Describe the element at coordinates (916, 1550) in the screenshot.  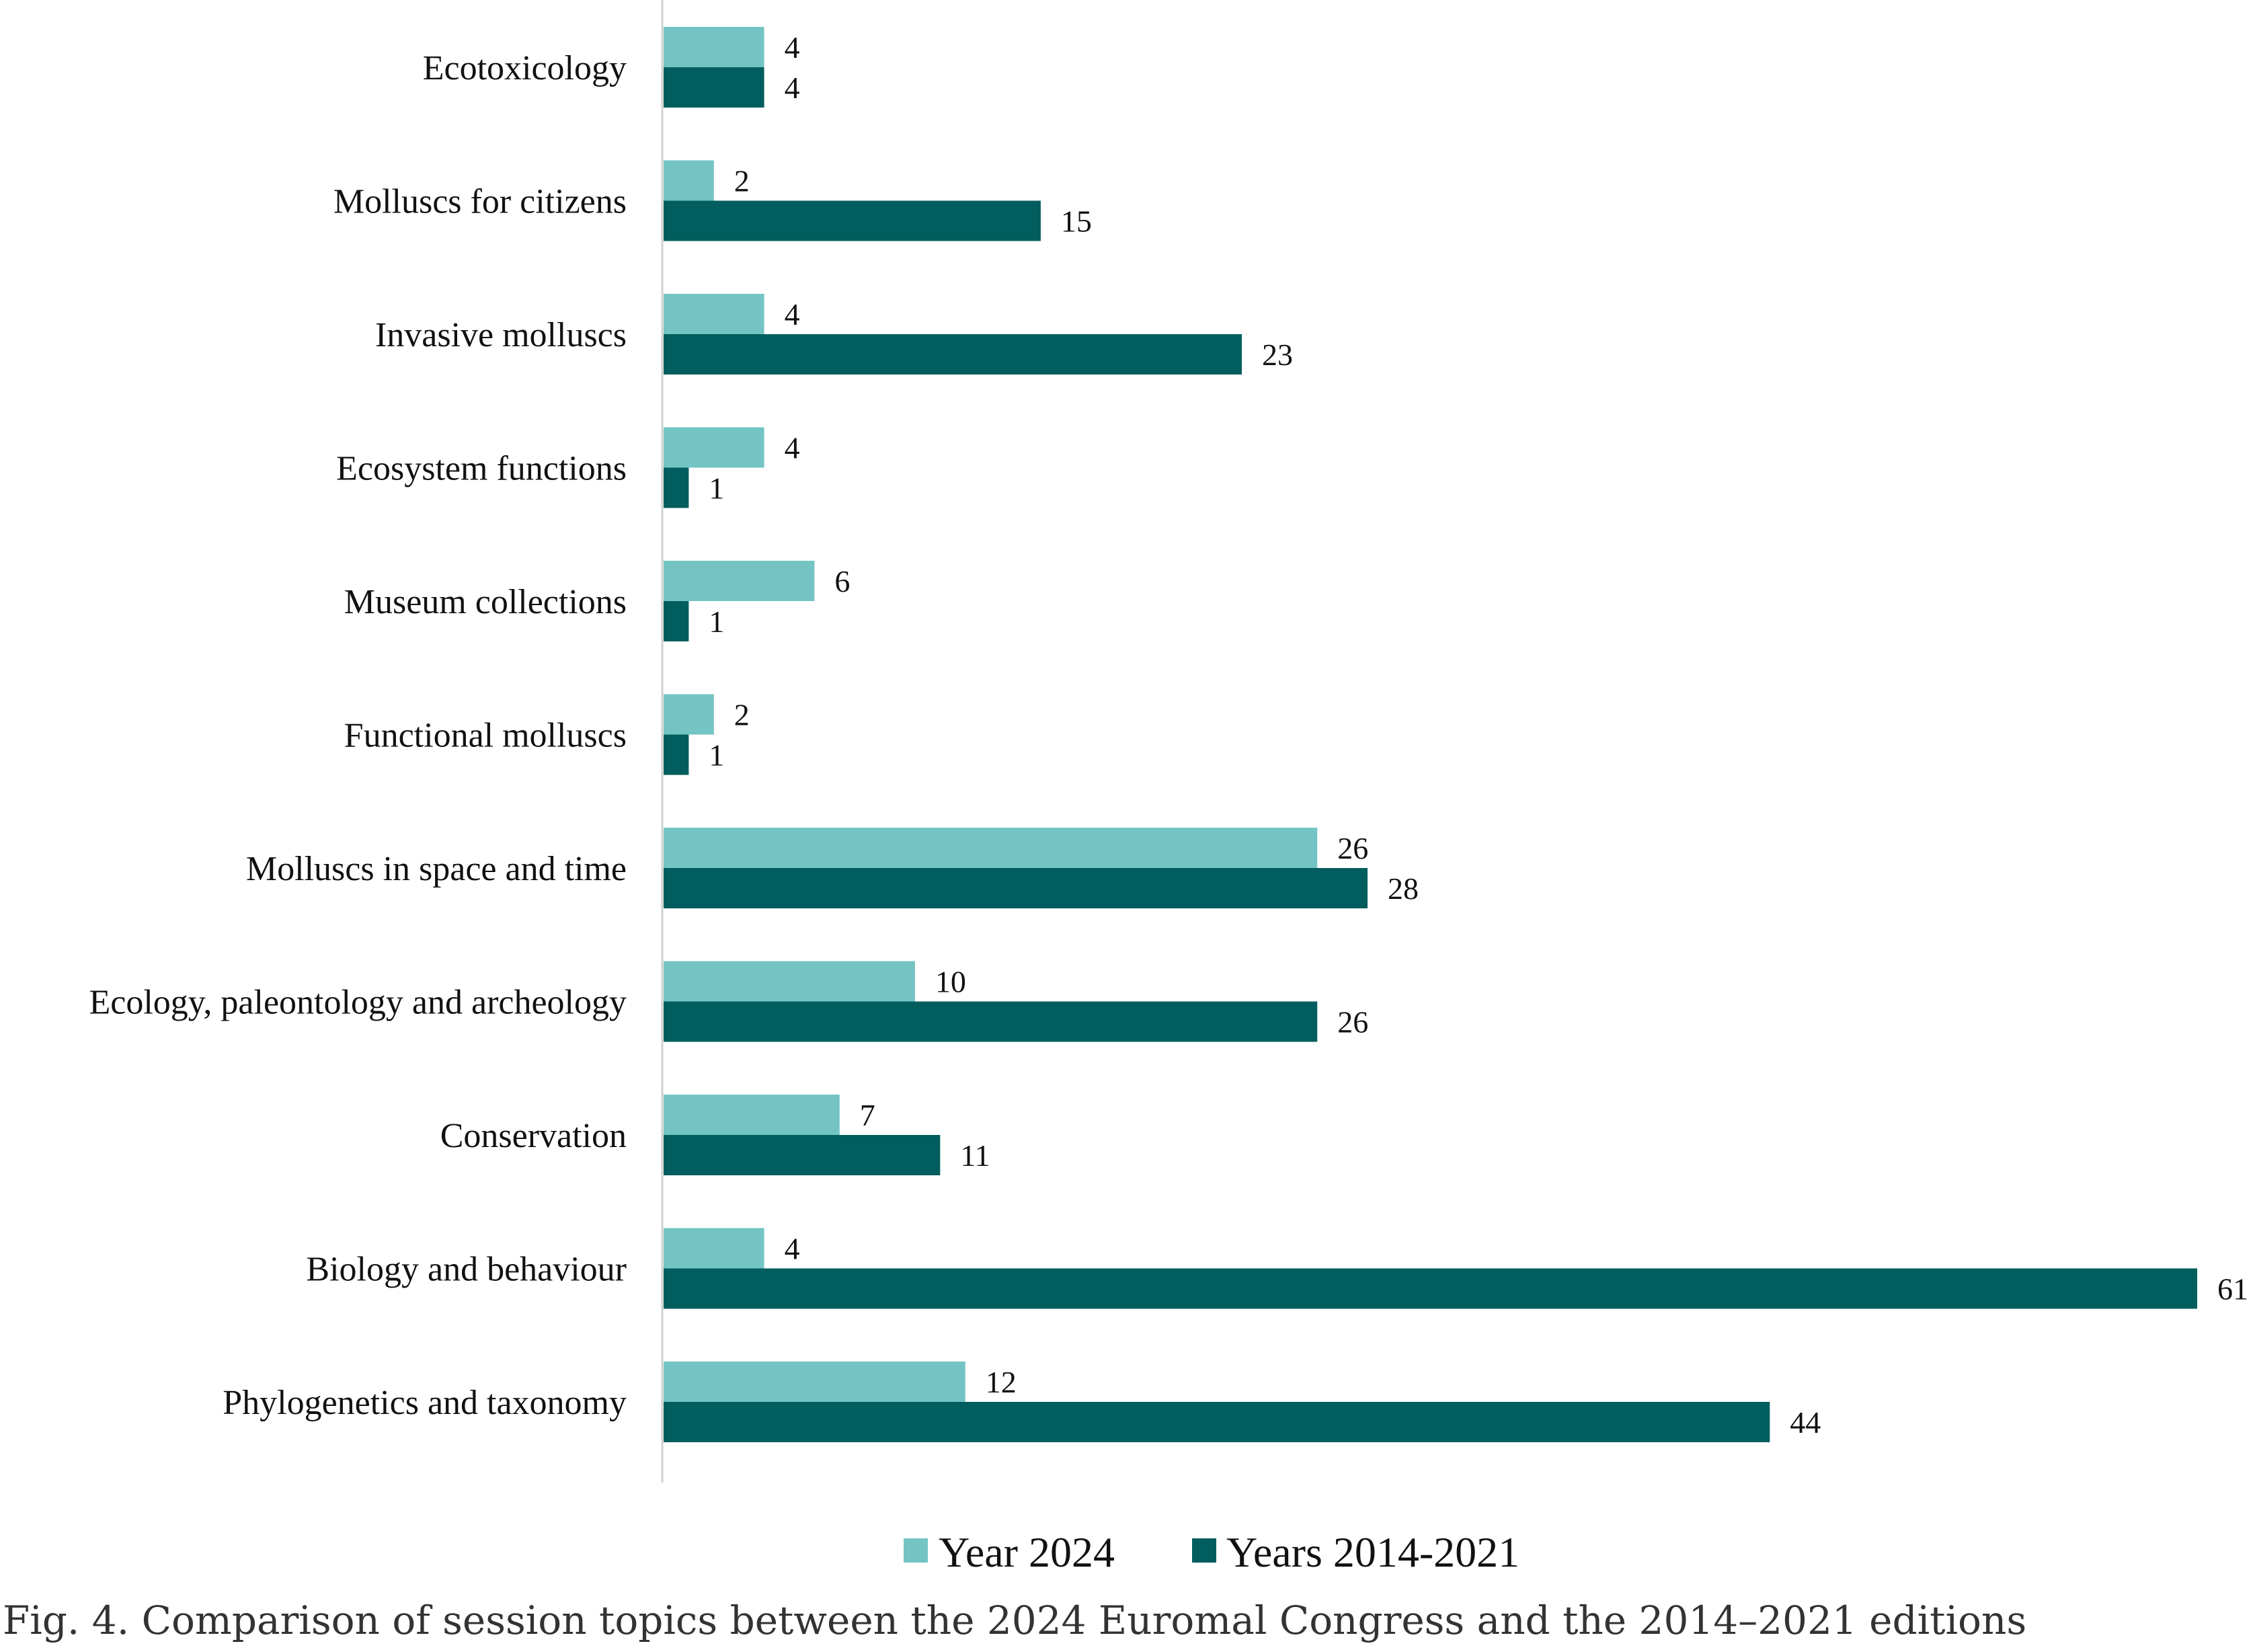
I see `legend-swatch-year-2024` at that location.